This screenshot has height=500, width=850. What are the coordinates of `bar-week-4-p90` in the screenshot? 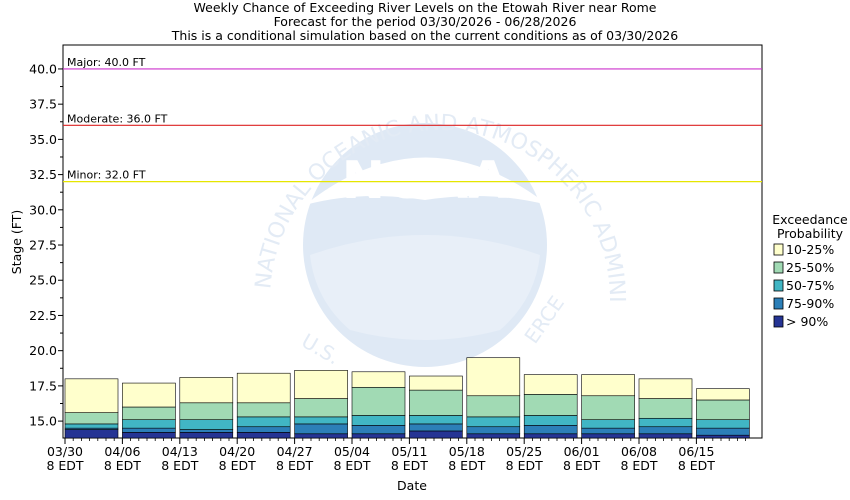 It's located at (321, 436).